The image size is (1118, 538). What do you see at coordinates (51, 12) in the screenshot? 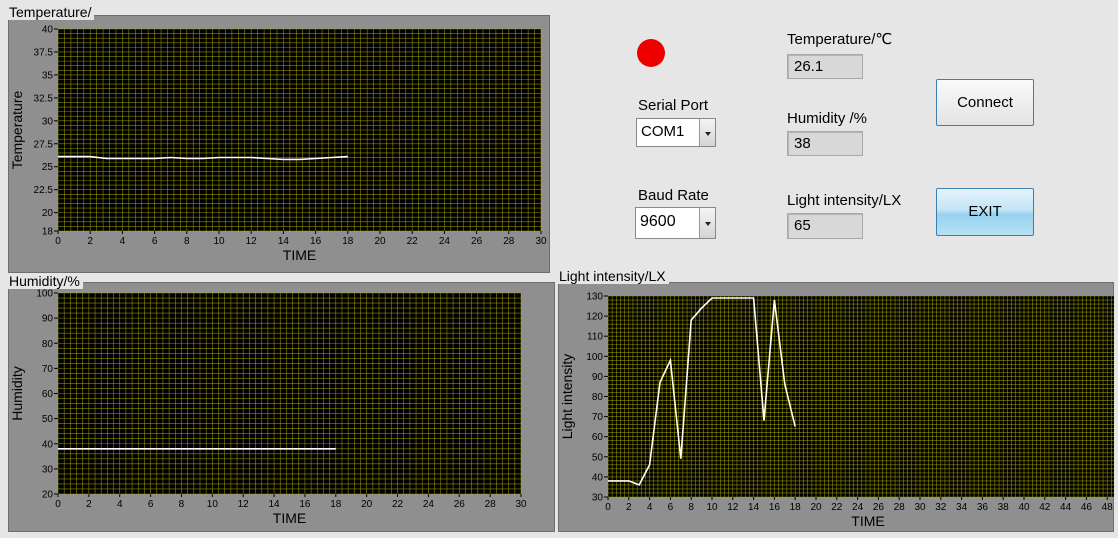
I see `temperature-chart-title: Temperature/` at bounding box center [51, 12].